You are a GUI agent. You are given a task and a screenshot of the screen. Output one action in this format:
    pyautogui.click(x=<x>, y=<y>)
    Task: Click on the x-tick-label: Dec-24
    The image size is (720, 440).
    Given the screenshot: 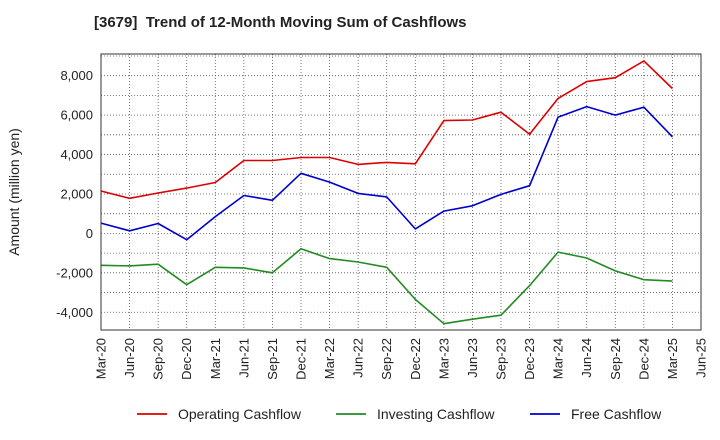 What is the action you would take?
    pyautogui.click(x=643, y=359)
    